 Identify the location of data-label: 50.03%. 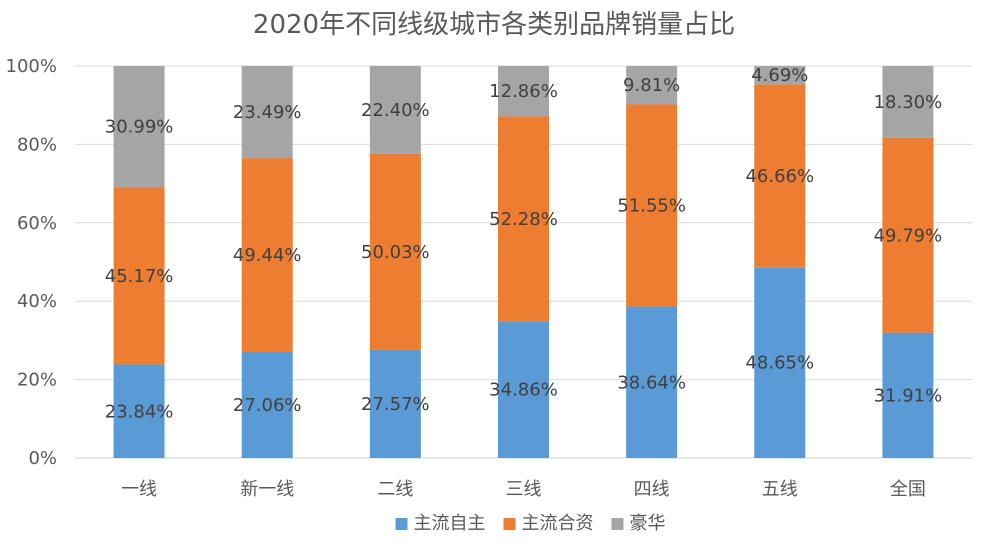
(395, 252).